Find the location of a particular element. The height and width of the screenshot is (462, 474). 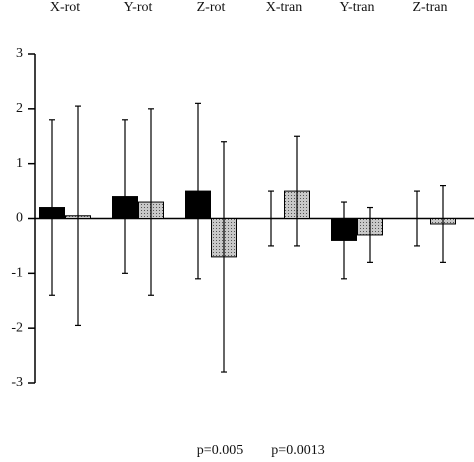

y-tick-label: 1 is located at coordinates (19, 163).